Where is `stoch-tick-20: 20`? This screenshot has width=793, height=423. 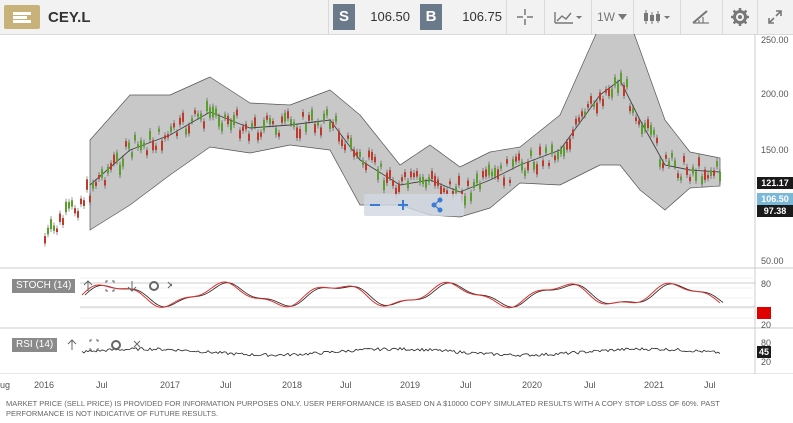 stoch-tick-20: 20 is located at coordinates (766, 325).